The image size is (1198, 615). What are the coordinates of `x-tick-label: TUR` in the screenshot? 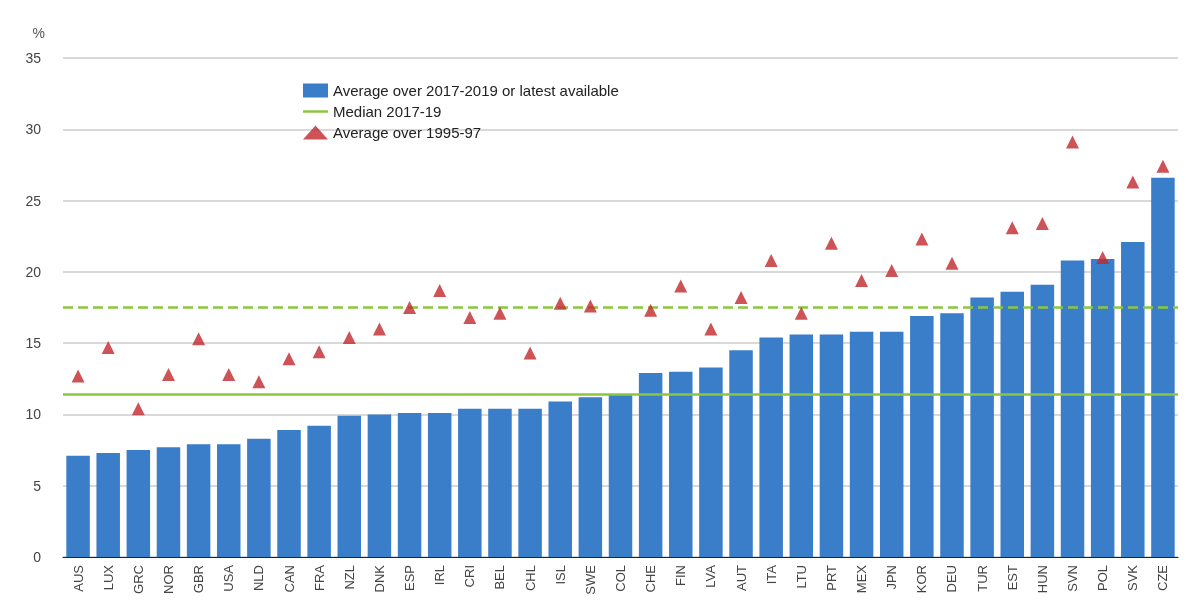 It's located at (982, 578).